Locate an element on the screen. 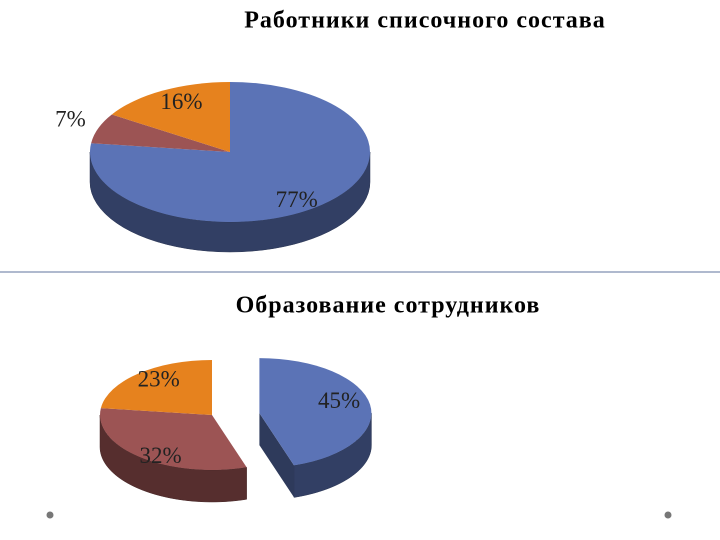 This screenshot has width=720, height=540. data-label: 32% is located at coordinates (161, 455).